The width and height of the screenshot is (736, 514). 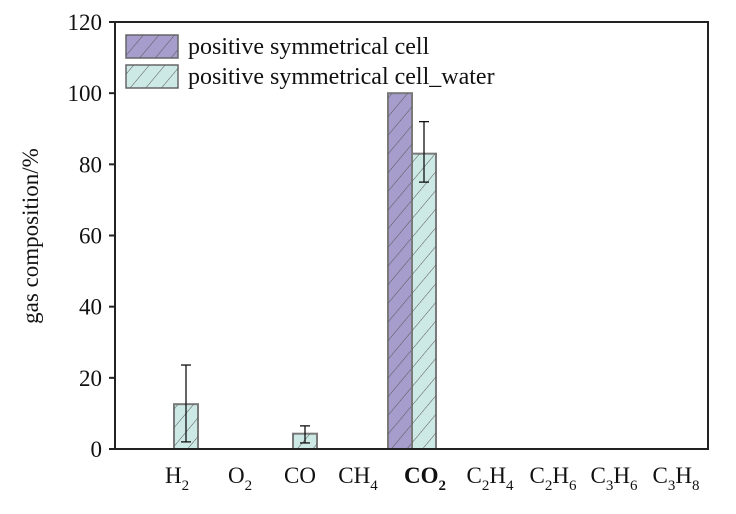 I want to click on y-tick-label: 80, so click(x=90, y=164).